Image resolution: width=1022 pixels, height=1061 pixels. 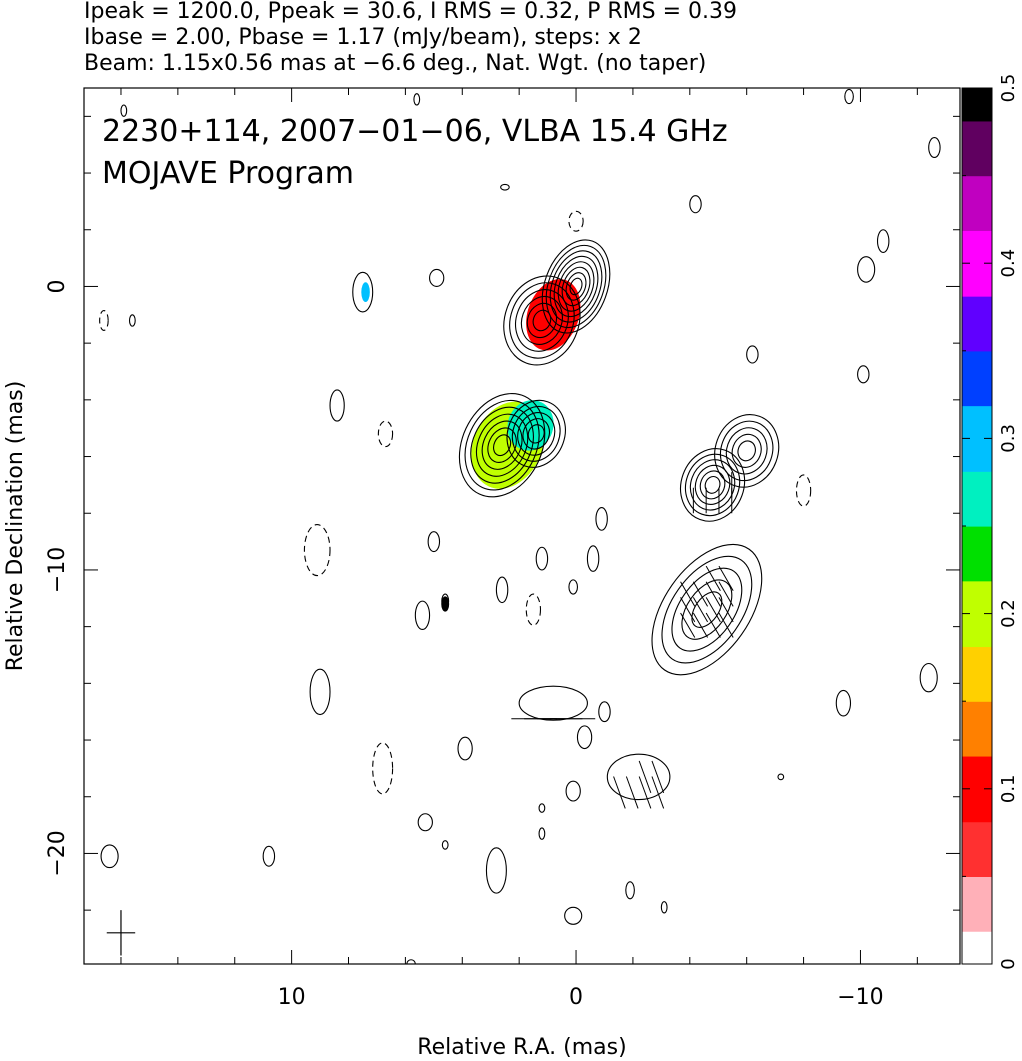 What do you see at coordinates (1008, 963) in the screenshot?
I see `colorbar-tick-label: 0` at bounding box center [1008, 963].